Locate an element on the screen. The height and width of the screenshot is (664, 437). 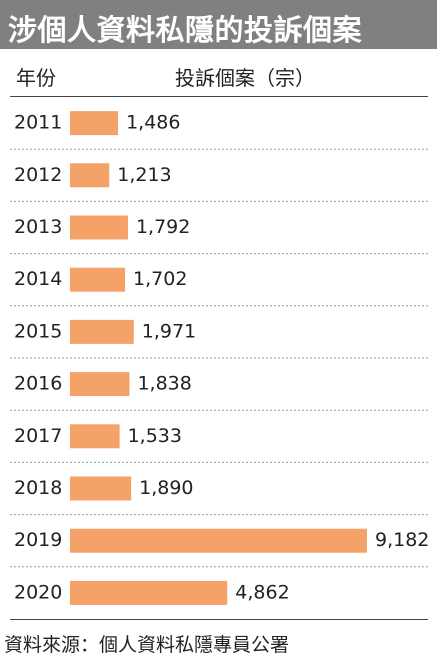
value-label: 1,213 is located at coordinates (144, 175).